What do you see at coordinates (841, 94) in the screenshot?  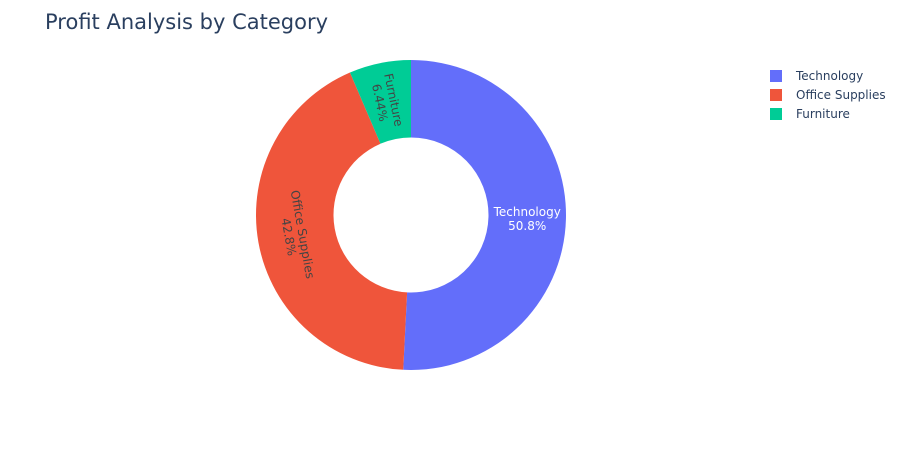 I see `legend-label-office-supplies: Office Supplies` at bounding box center [841, 94].